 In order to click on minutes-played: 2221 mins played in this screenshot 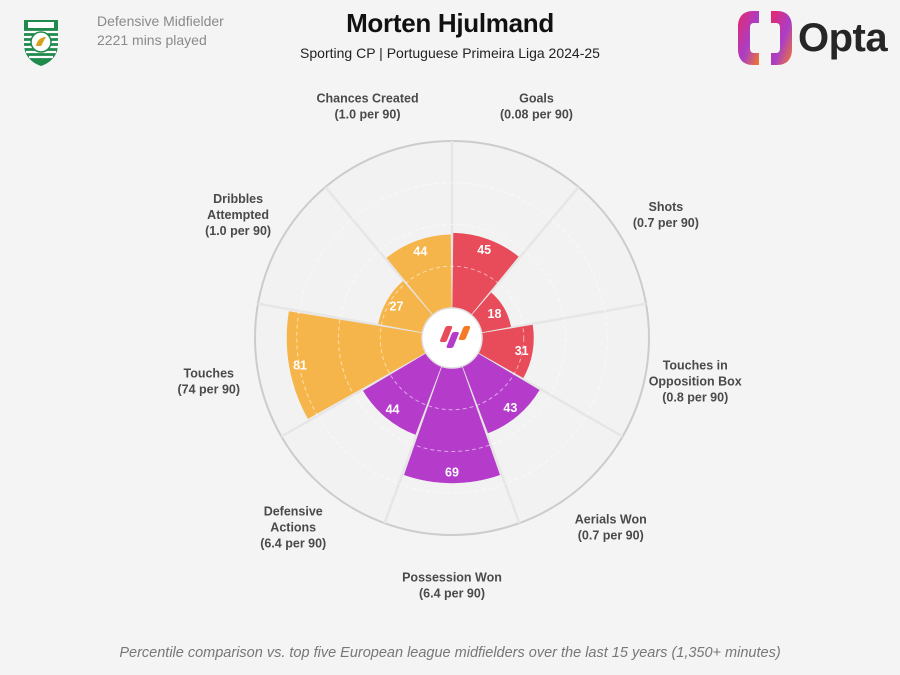, I will do `click(152, 40)`.